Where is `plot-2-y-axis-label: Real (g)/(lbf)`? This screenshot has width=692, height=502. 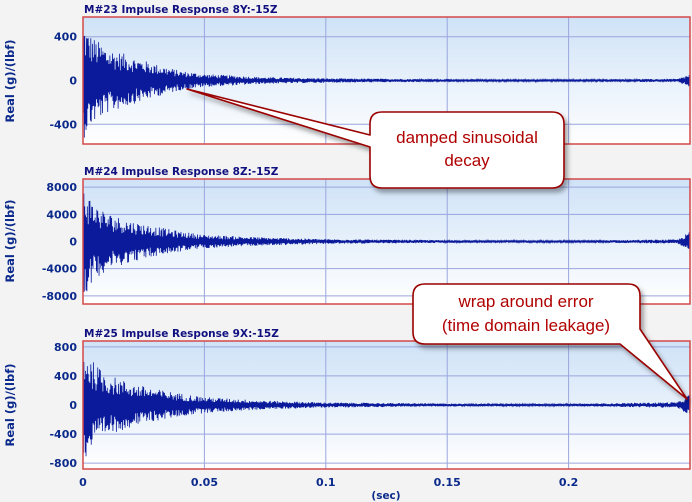
plot-2-y-axis-label: Real (g)/(lbf) is located at coordinates (10, 241).